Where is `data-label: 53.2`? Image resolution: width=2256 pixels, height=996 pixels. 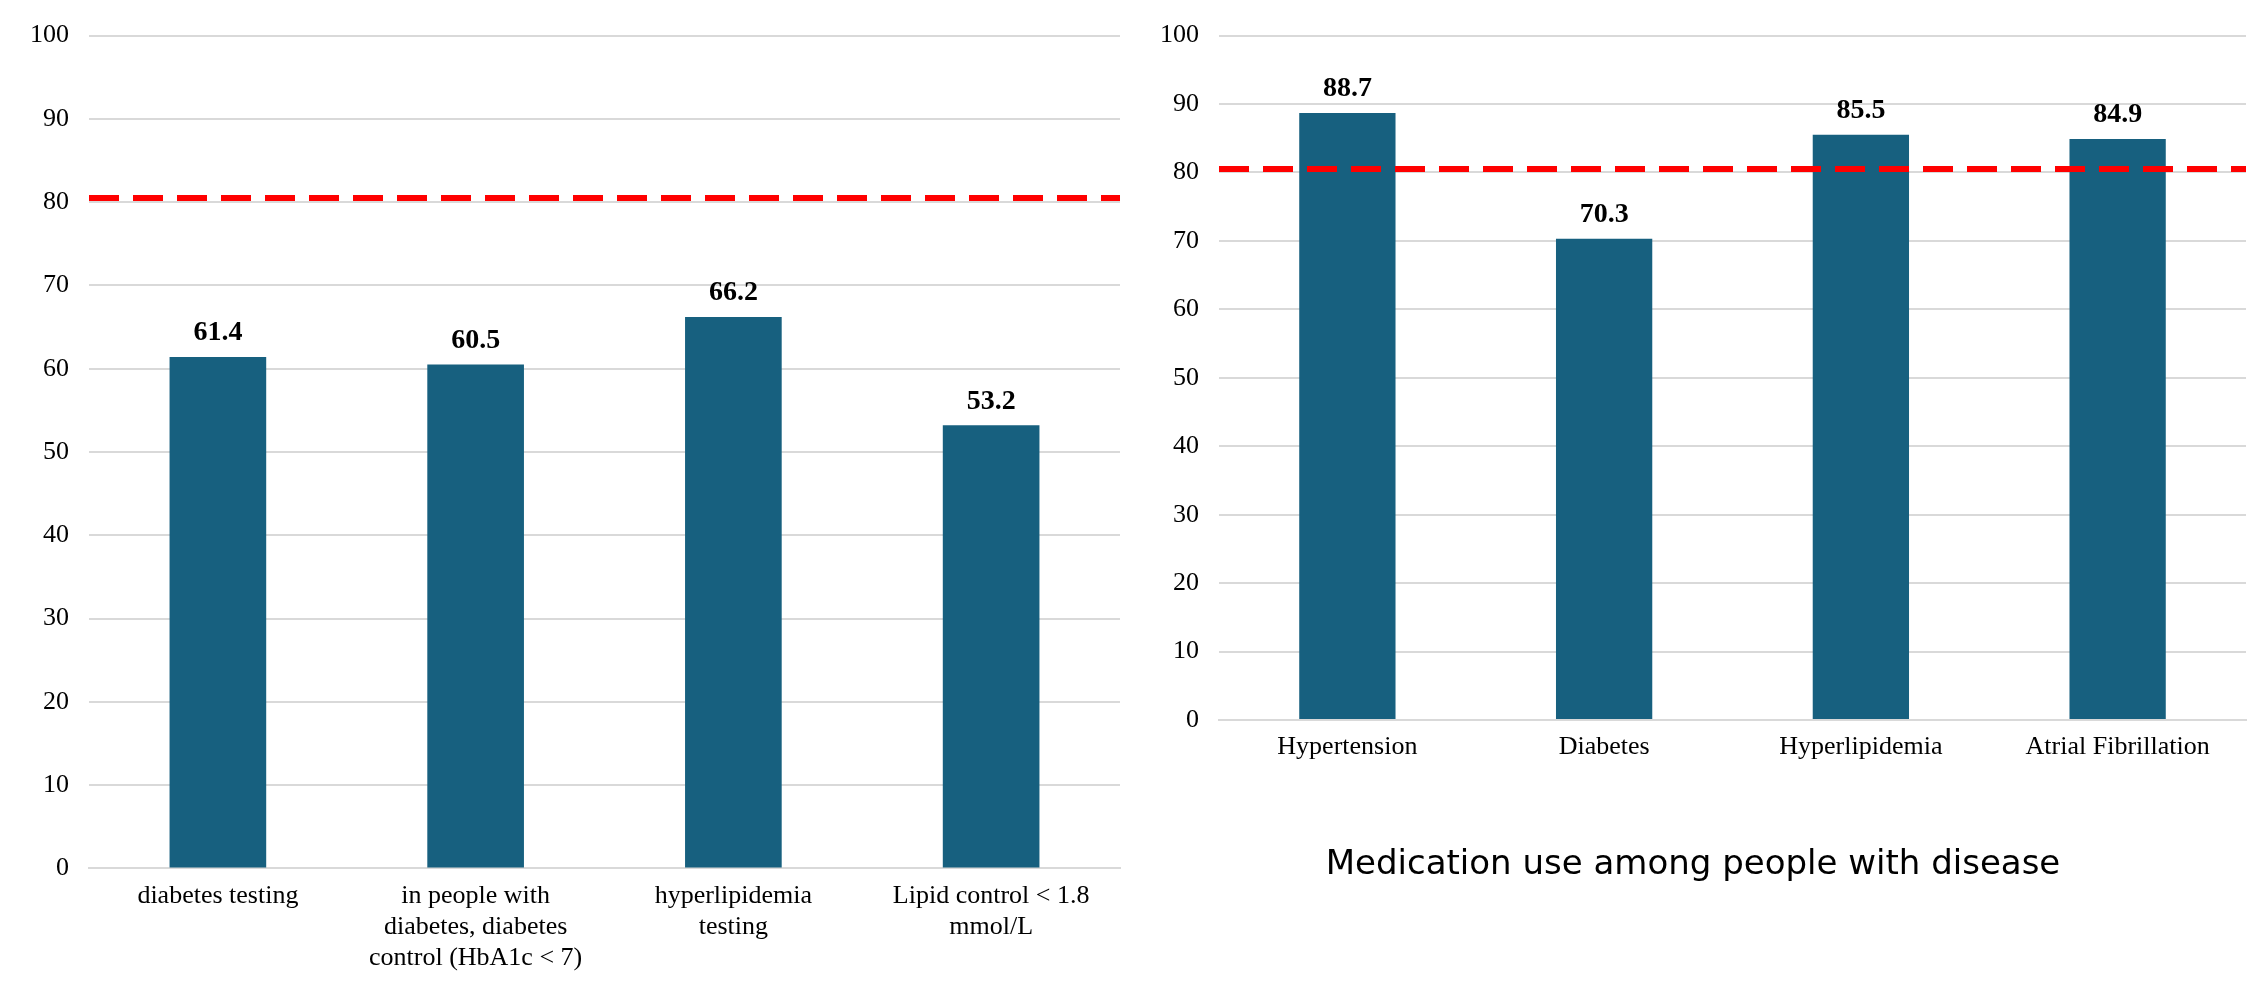
data-label: 53.2 is located at coordinates (991, 399).